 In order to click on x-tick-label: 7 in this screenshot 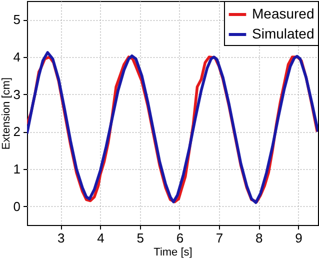, I will do `click(220, 238)`.